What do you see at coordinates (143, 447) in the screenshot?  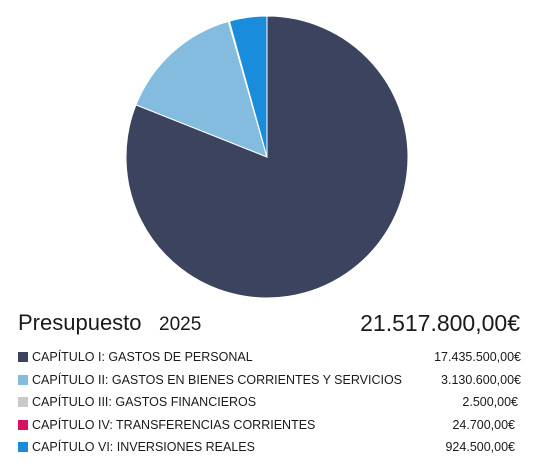 I see `legend-label: CAPÍTULO VI: INVERSIONES REALES` at bounding box center [143, 447].